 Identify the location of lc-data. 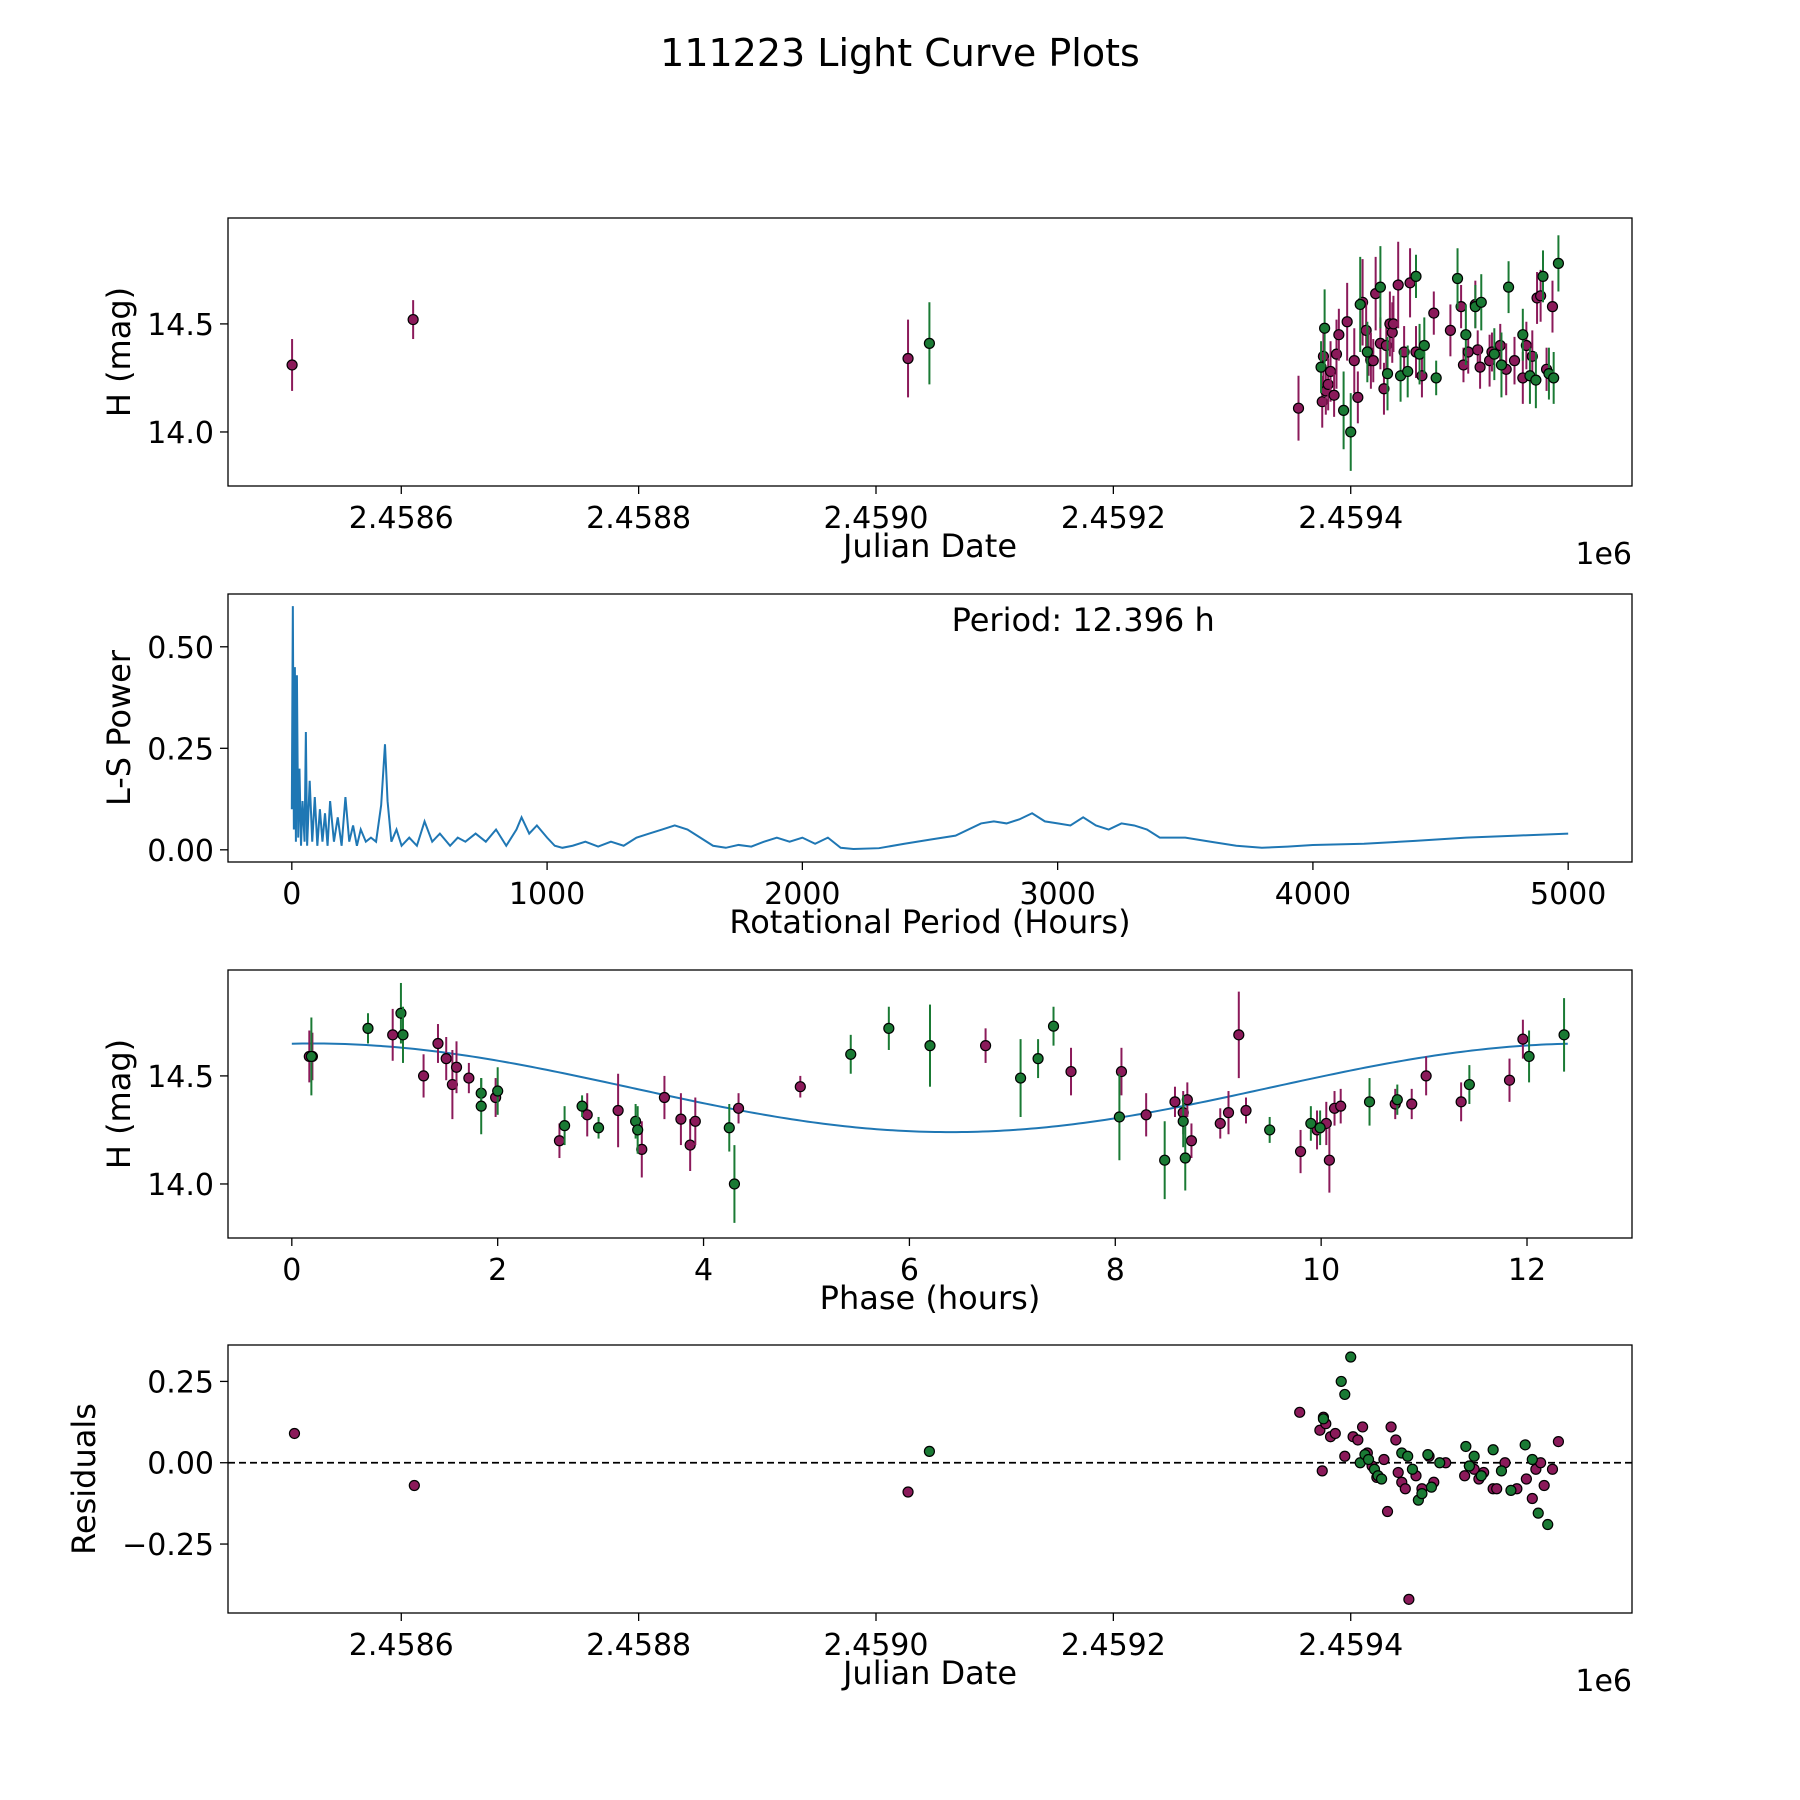
(925, 353).